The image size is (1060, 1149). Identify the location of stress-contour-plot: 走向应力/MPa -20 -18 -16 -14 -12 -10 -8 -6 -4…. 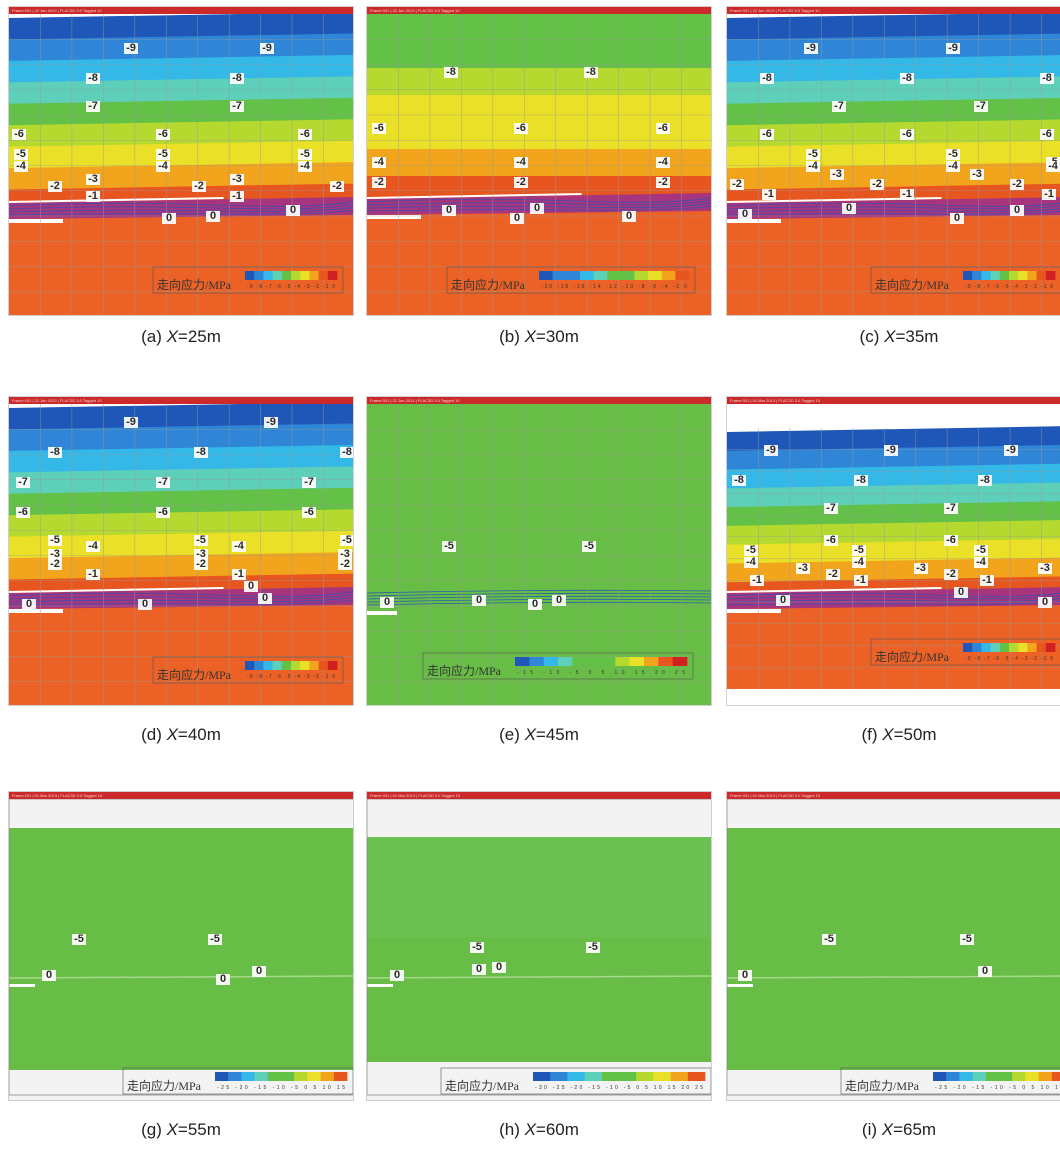
(539, 161).